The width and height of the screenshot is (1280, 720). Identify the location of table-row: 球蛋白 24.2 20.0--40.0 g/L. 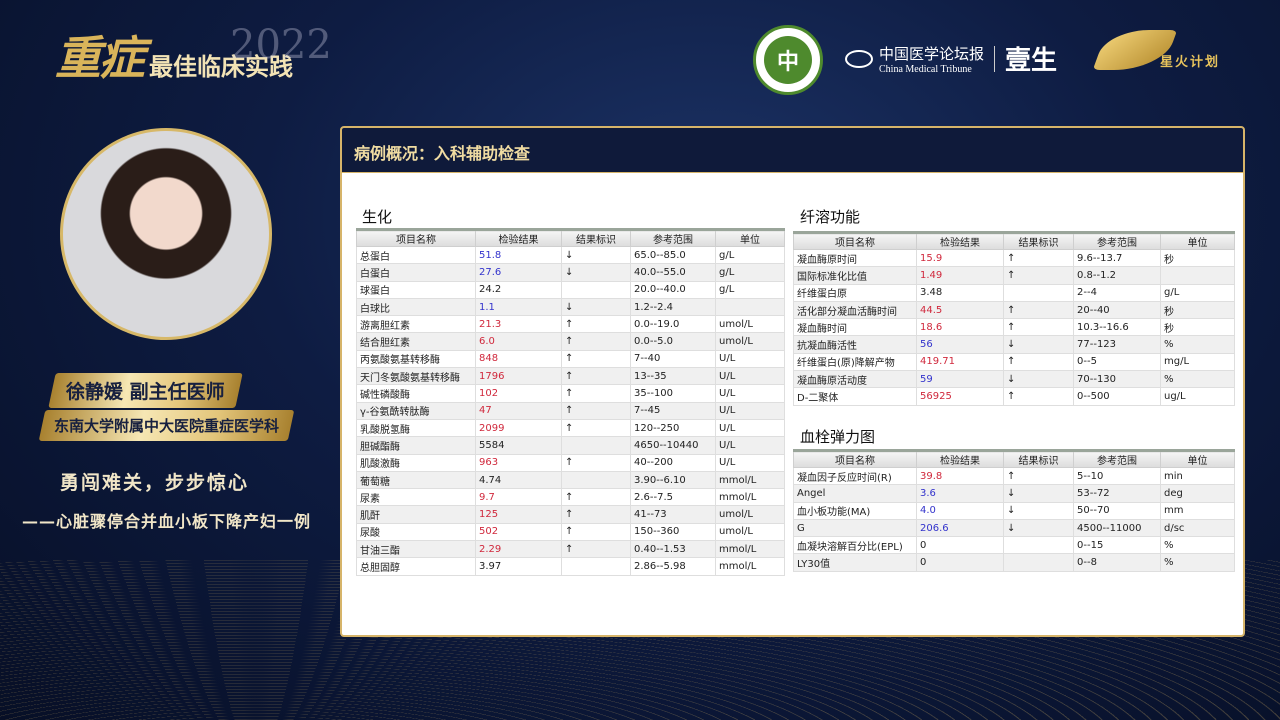
(570, 289).